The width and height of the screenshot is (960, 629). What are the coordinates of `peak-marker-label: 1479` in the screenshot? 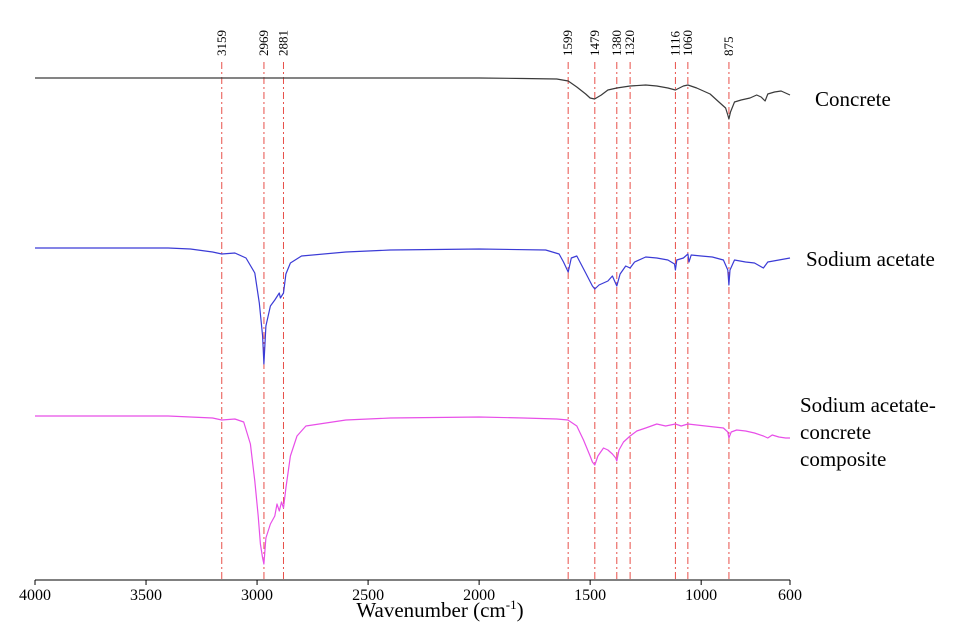 It's located at (594, 43).